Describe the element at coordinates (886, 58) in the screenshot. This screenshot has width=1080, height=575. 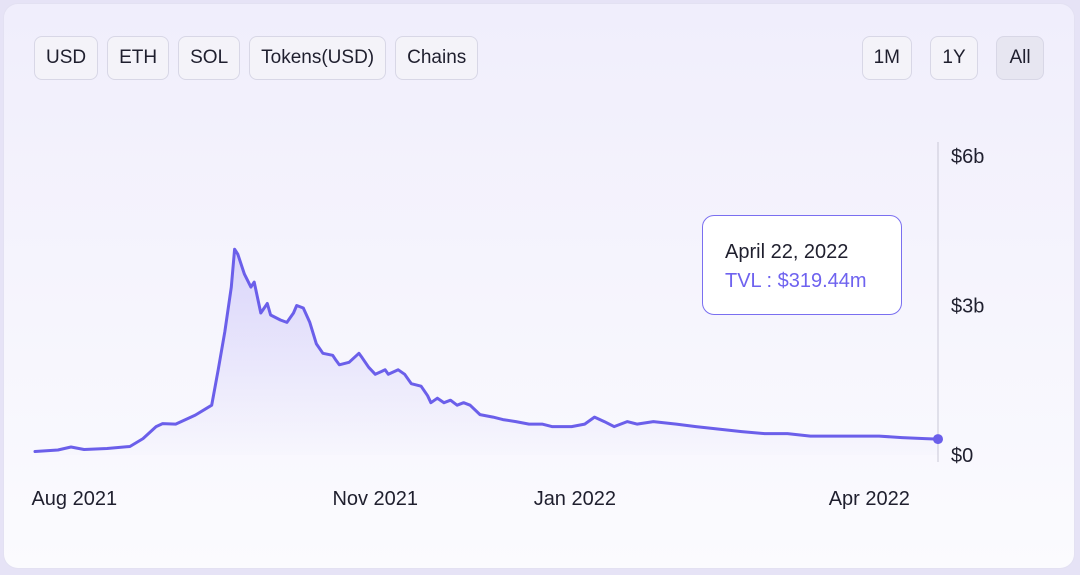
I see `range-1m-button: 1M` at that location.